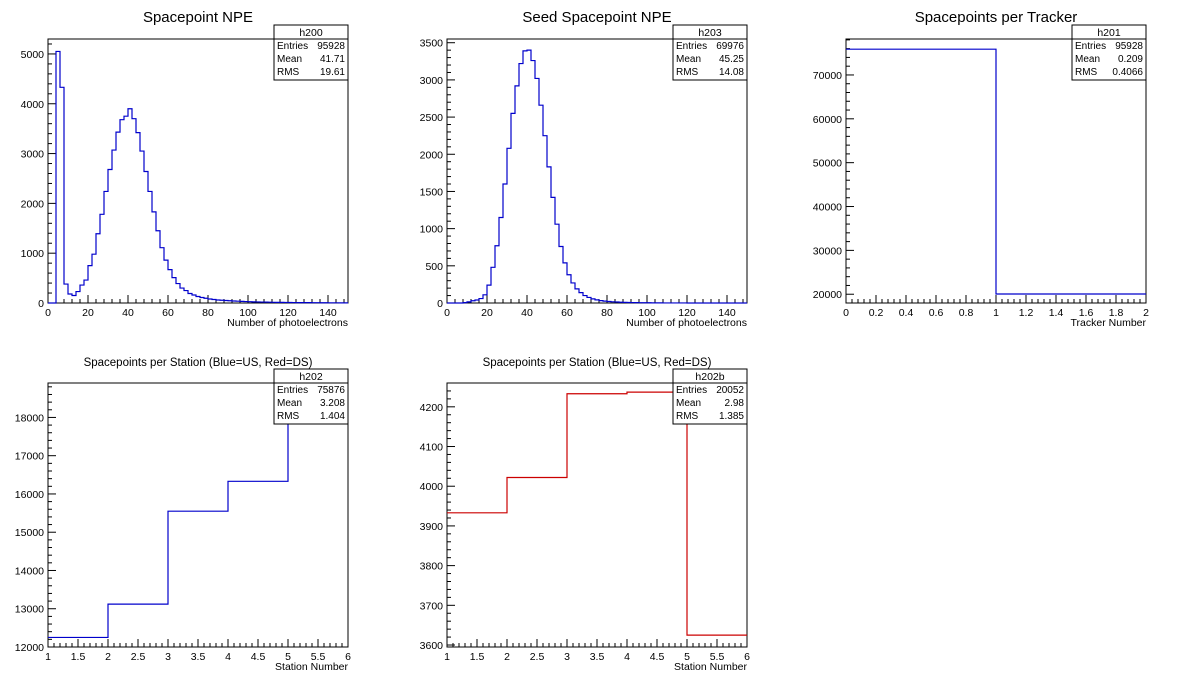 This screenshot has height=690, width=1196. I want to click on plot-frame, so click(198, 171).